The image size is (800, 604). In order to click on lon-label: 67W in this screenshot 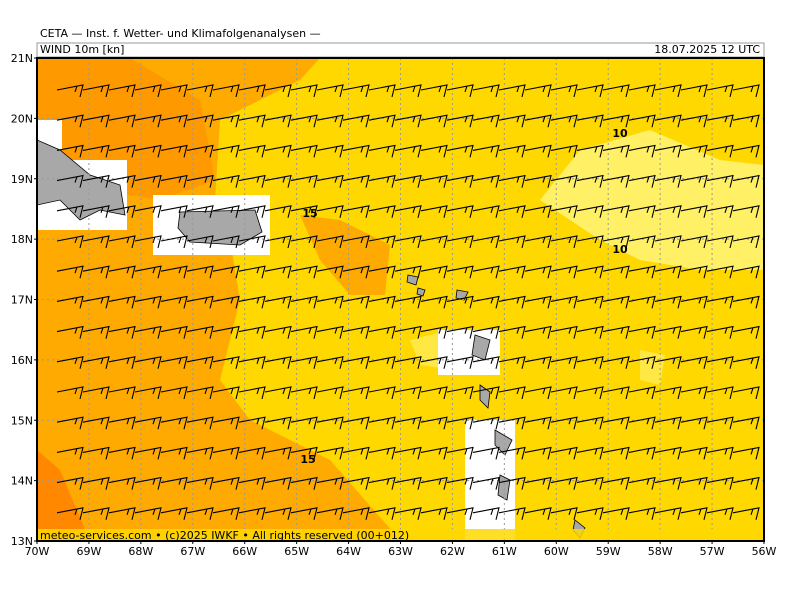, I will do `click(192, 551)`.